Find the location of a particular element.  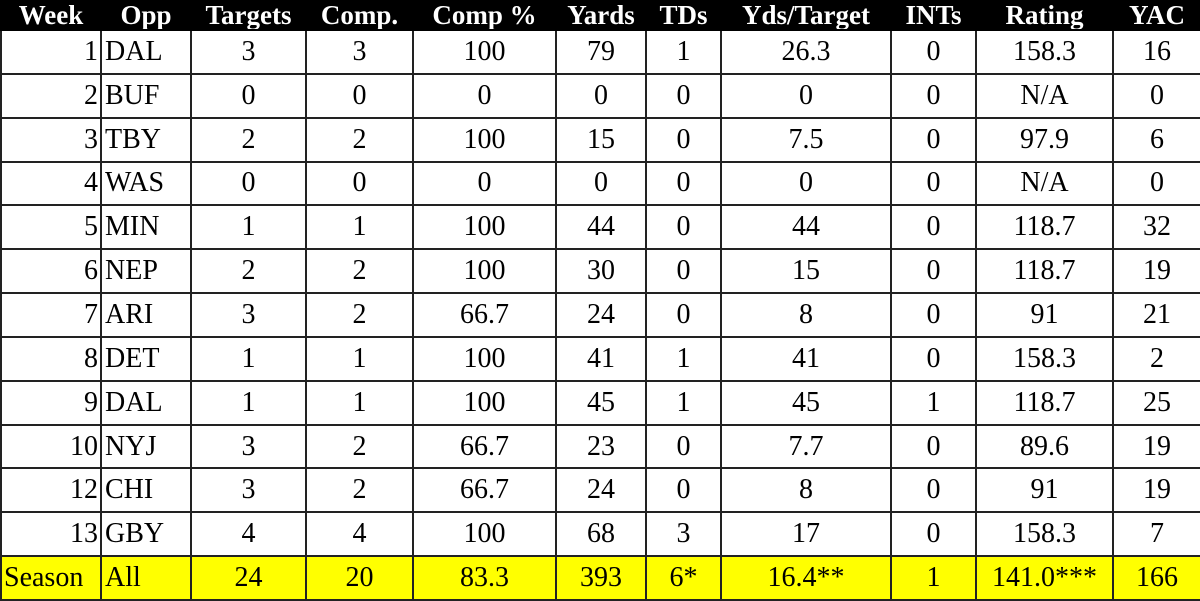

total-cell: 83.3 is located at coordinates (484, 578).